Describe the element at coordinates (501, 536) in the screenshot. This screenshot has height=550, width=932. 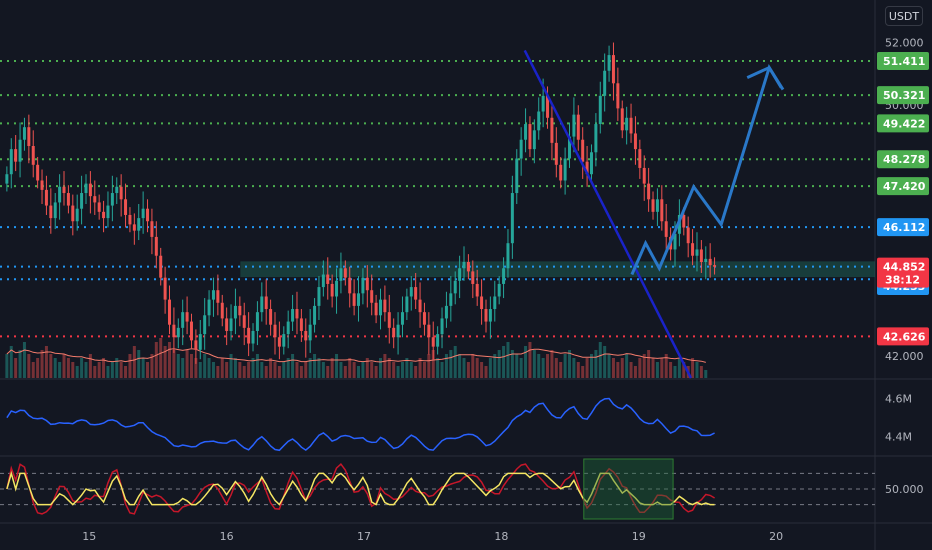
I see `time-tick-label: 18` at that location.